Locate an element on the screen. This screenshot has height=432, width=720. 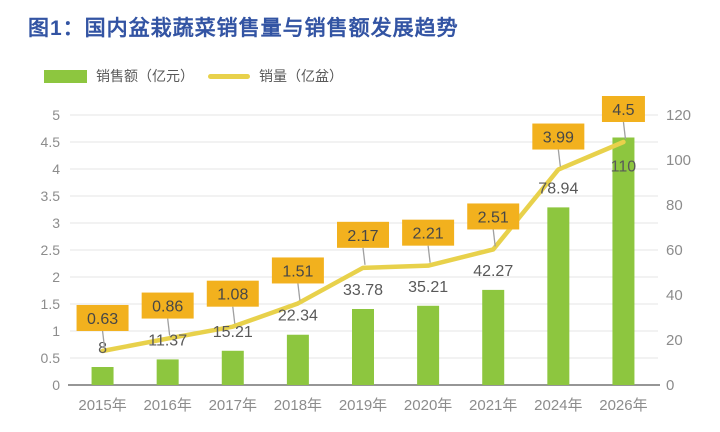
bar-value-label: 110 is located at coordinates (624, 167).